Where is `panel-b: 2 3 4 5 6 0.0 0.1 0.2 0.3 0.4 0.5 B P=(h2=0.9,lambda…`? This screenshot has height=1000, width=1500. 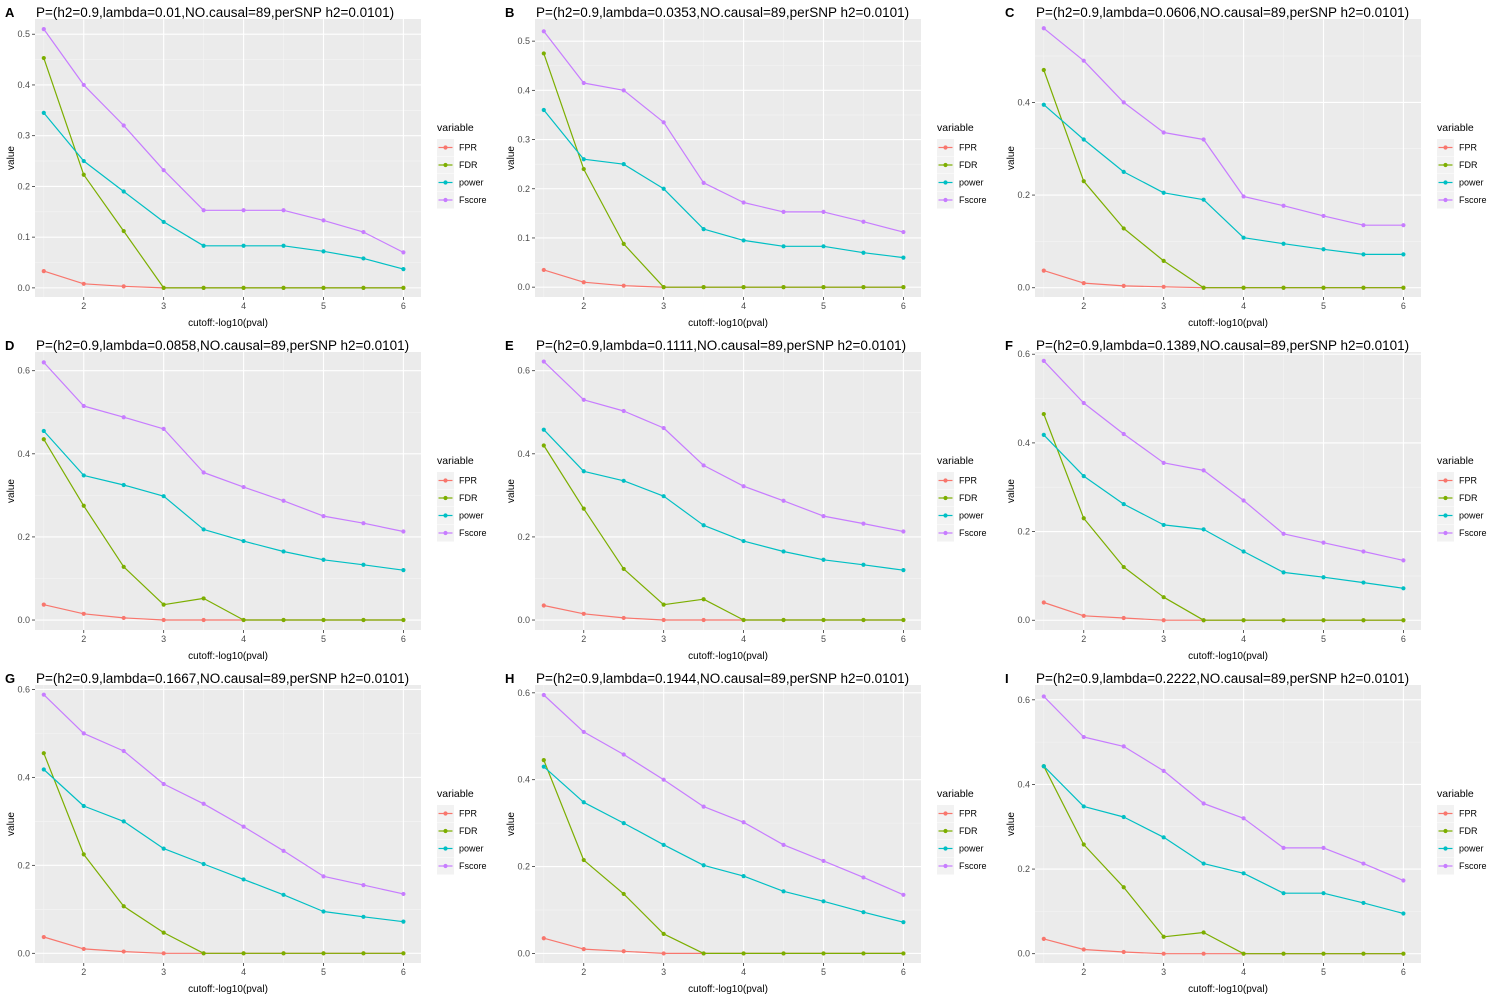 panel-b: 2 3 4 5 6 0.0 0.1 0.2 0.3 0.4 0.5 B P=(h2=0.9,lambda… is located at coordinates (750, 166).